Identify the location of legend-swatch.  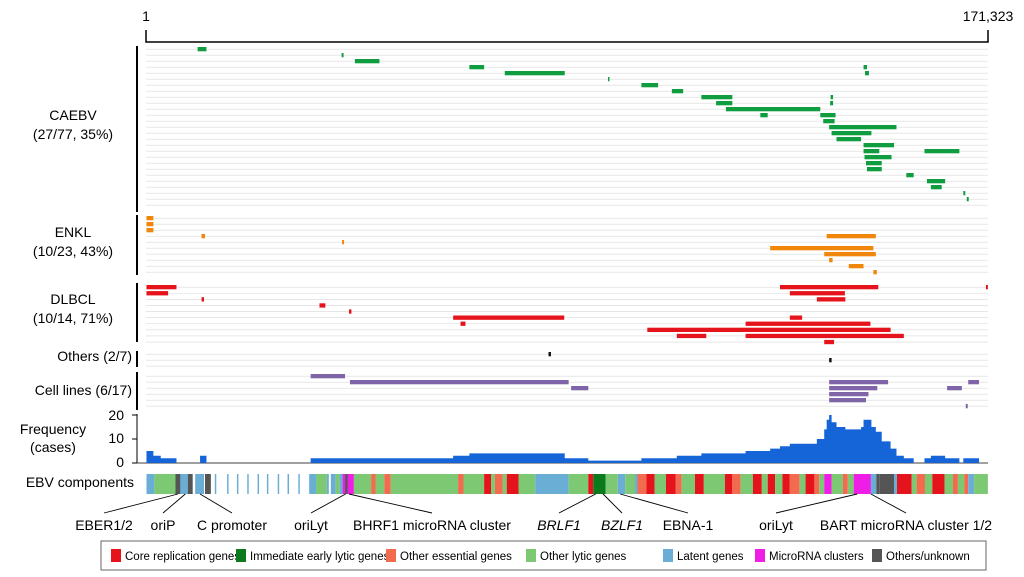
(531, 555).